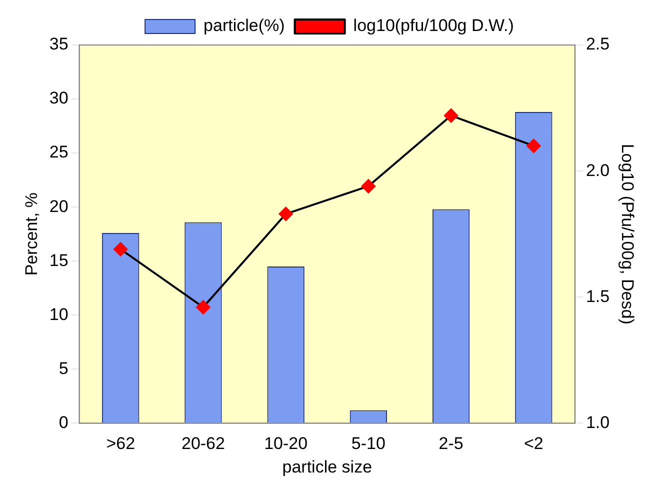 This screenshot has height=488, width=659. Describe the element at coordinates (121, 444) in the screenshot. I see `x-tick-label: >62` at that location.